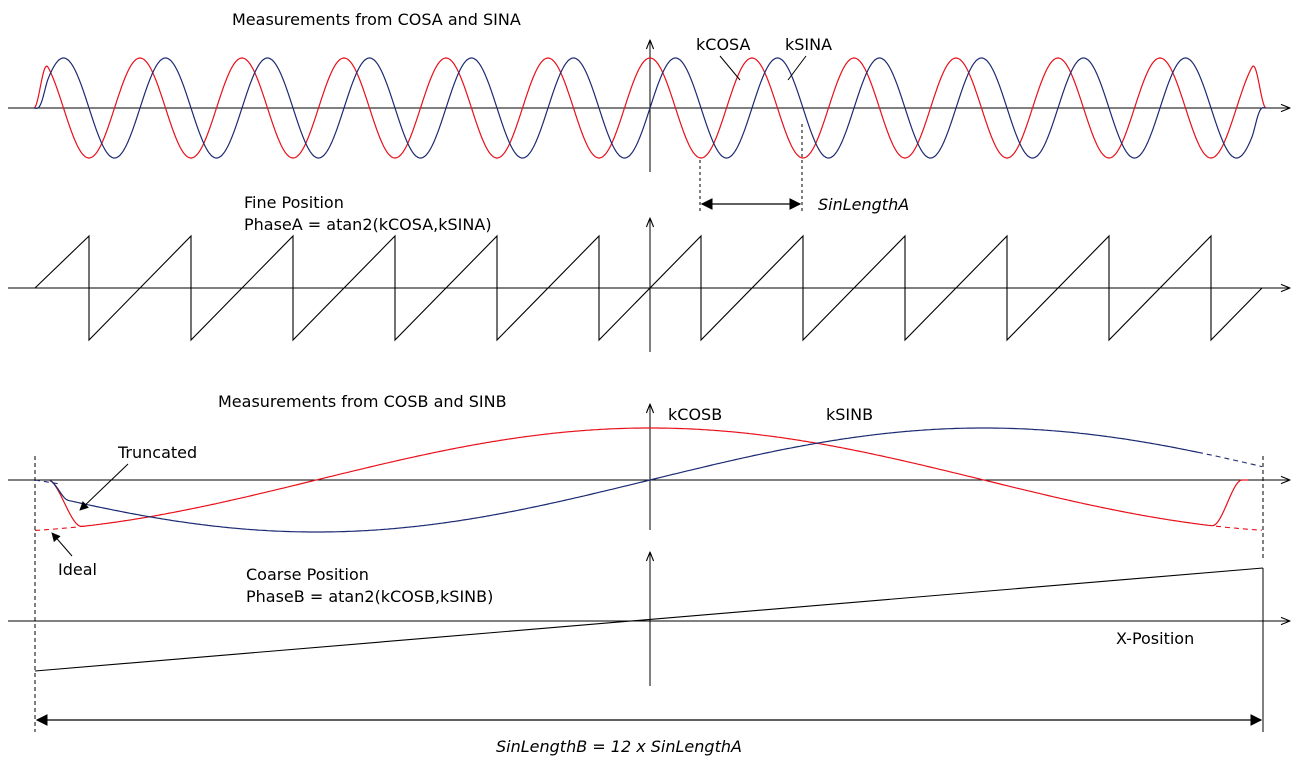 Image resolution: width=1294 pixels, height=760 pixels. What do you see at coordinates (648, 468) in the screenshot?
I see `ideal-ksinb-dashed` at bounding box center [648, 468].